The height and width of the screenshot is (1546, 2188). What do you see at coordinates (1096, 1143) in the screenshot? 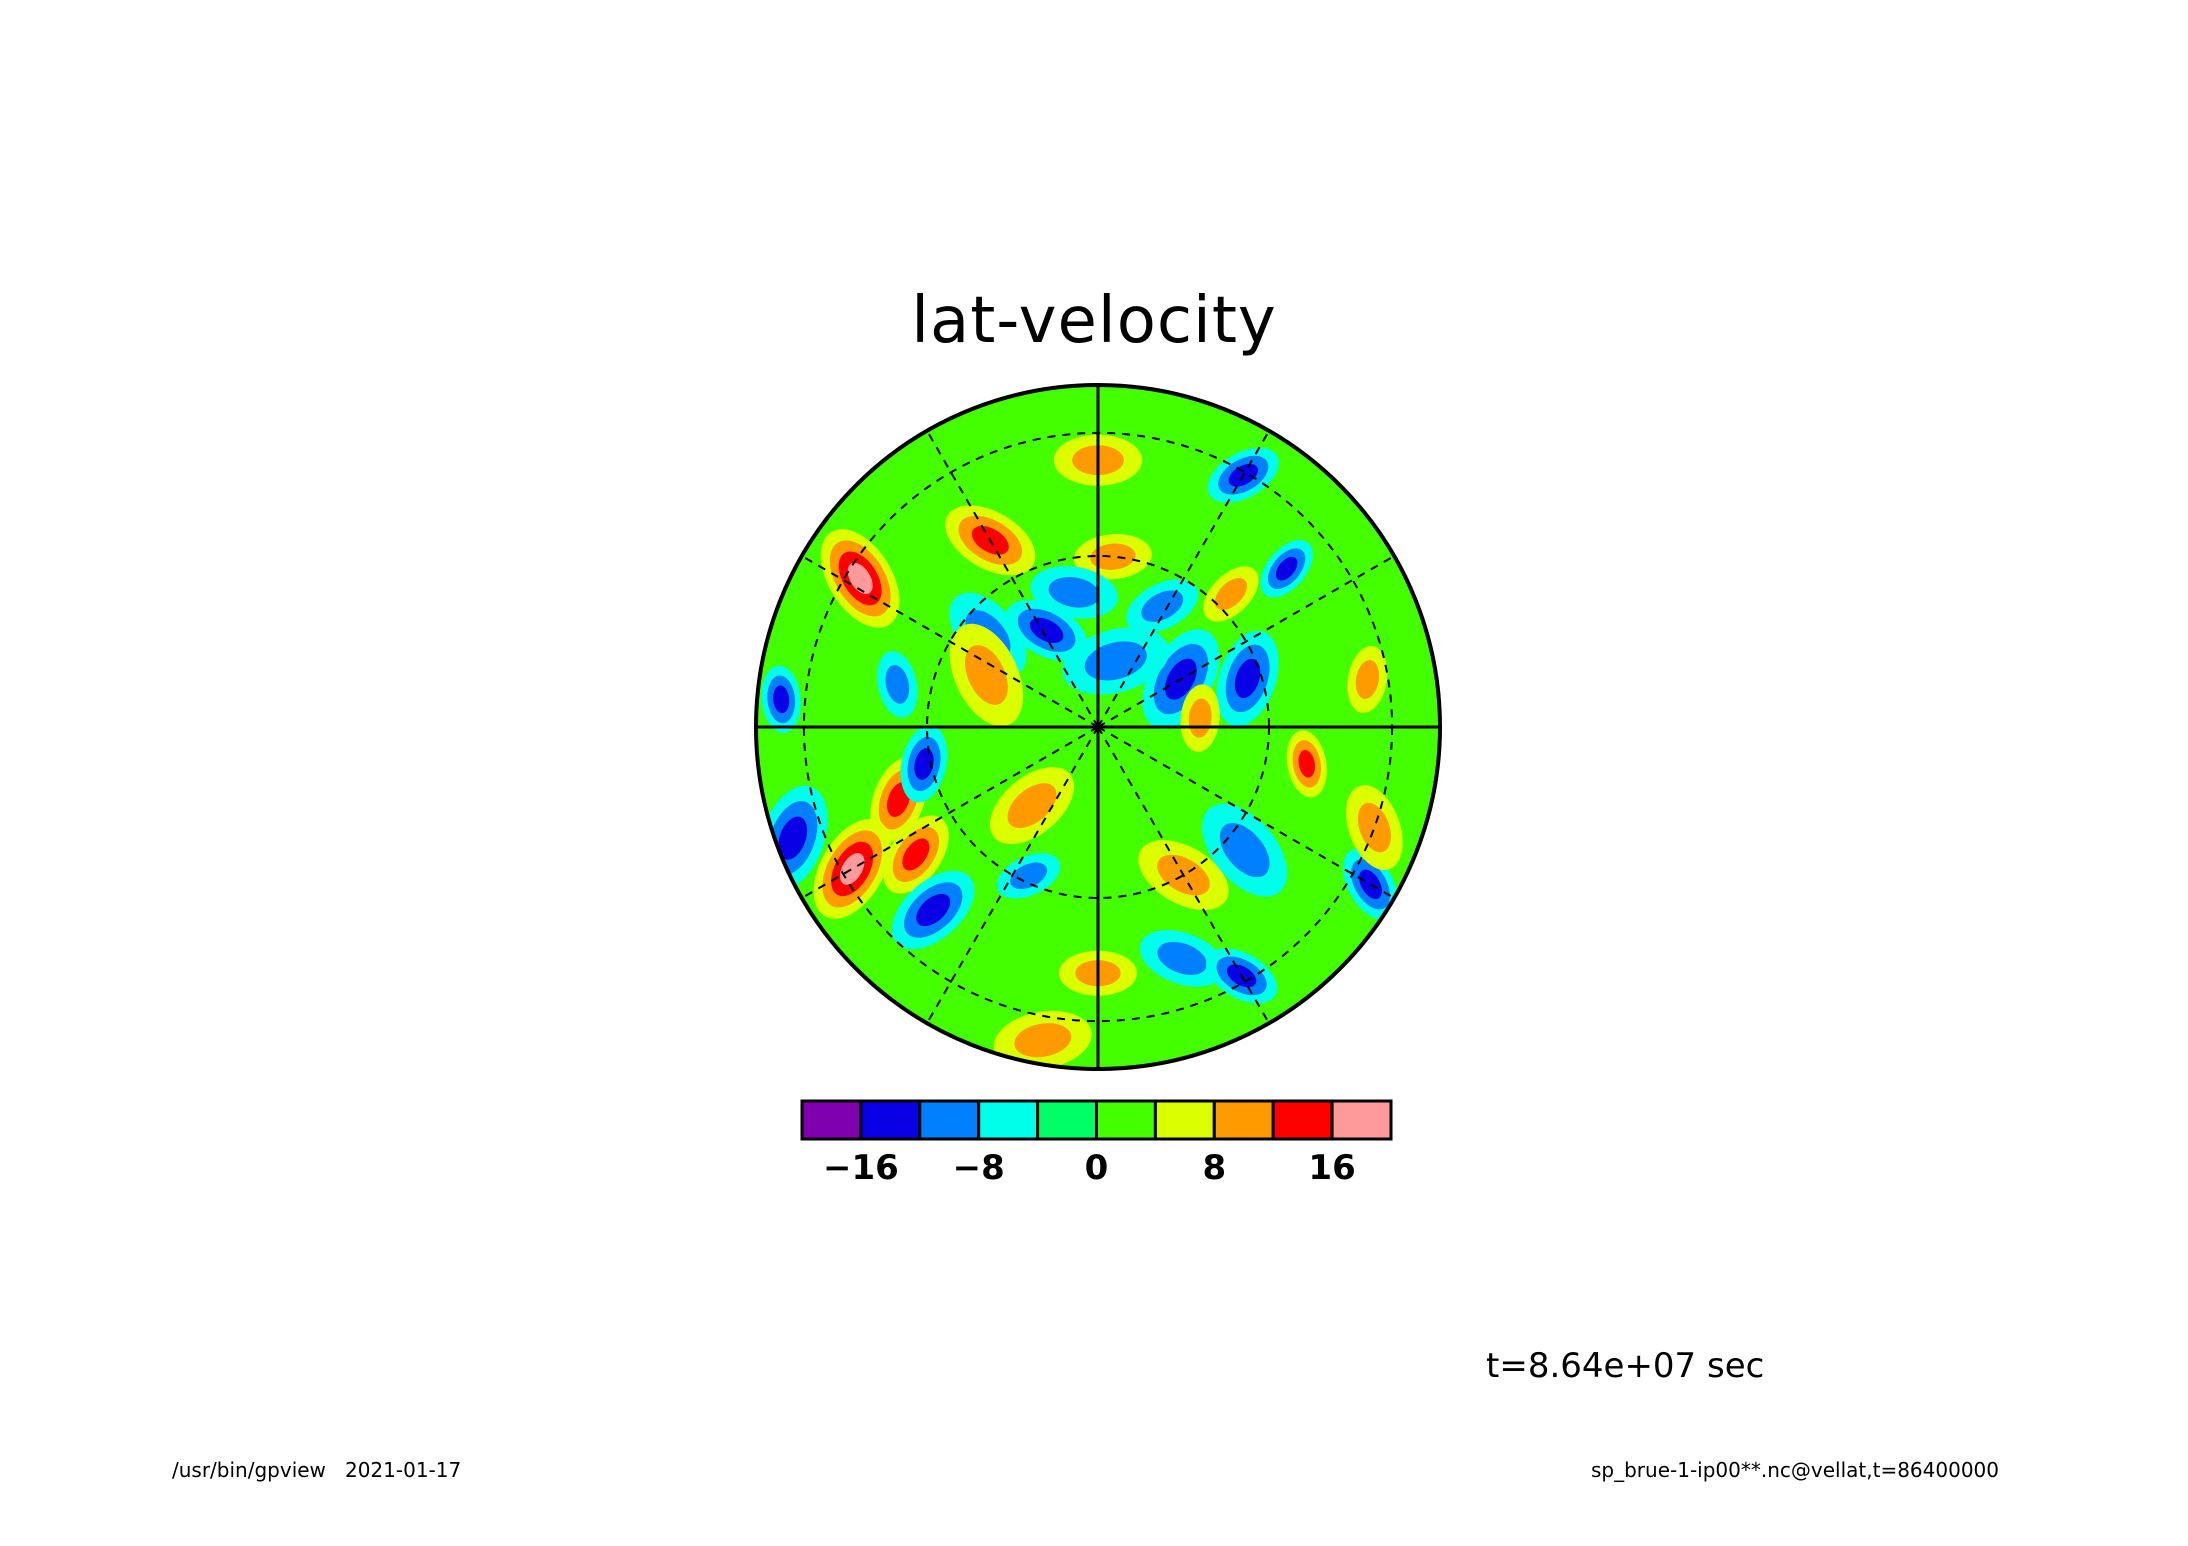
I see `colorbar: −16 −8 0 8 16` at bounding box center [1096, 1143].